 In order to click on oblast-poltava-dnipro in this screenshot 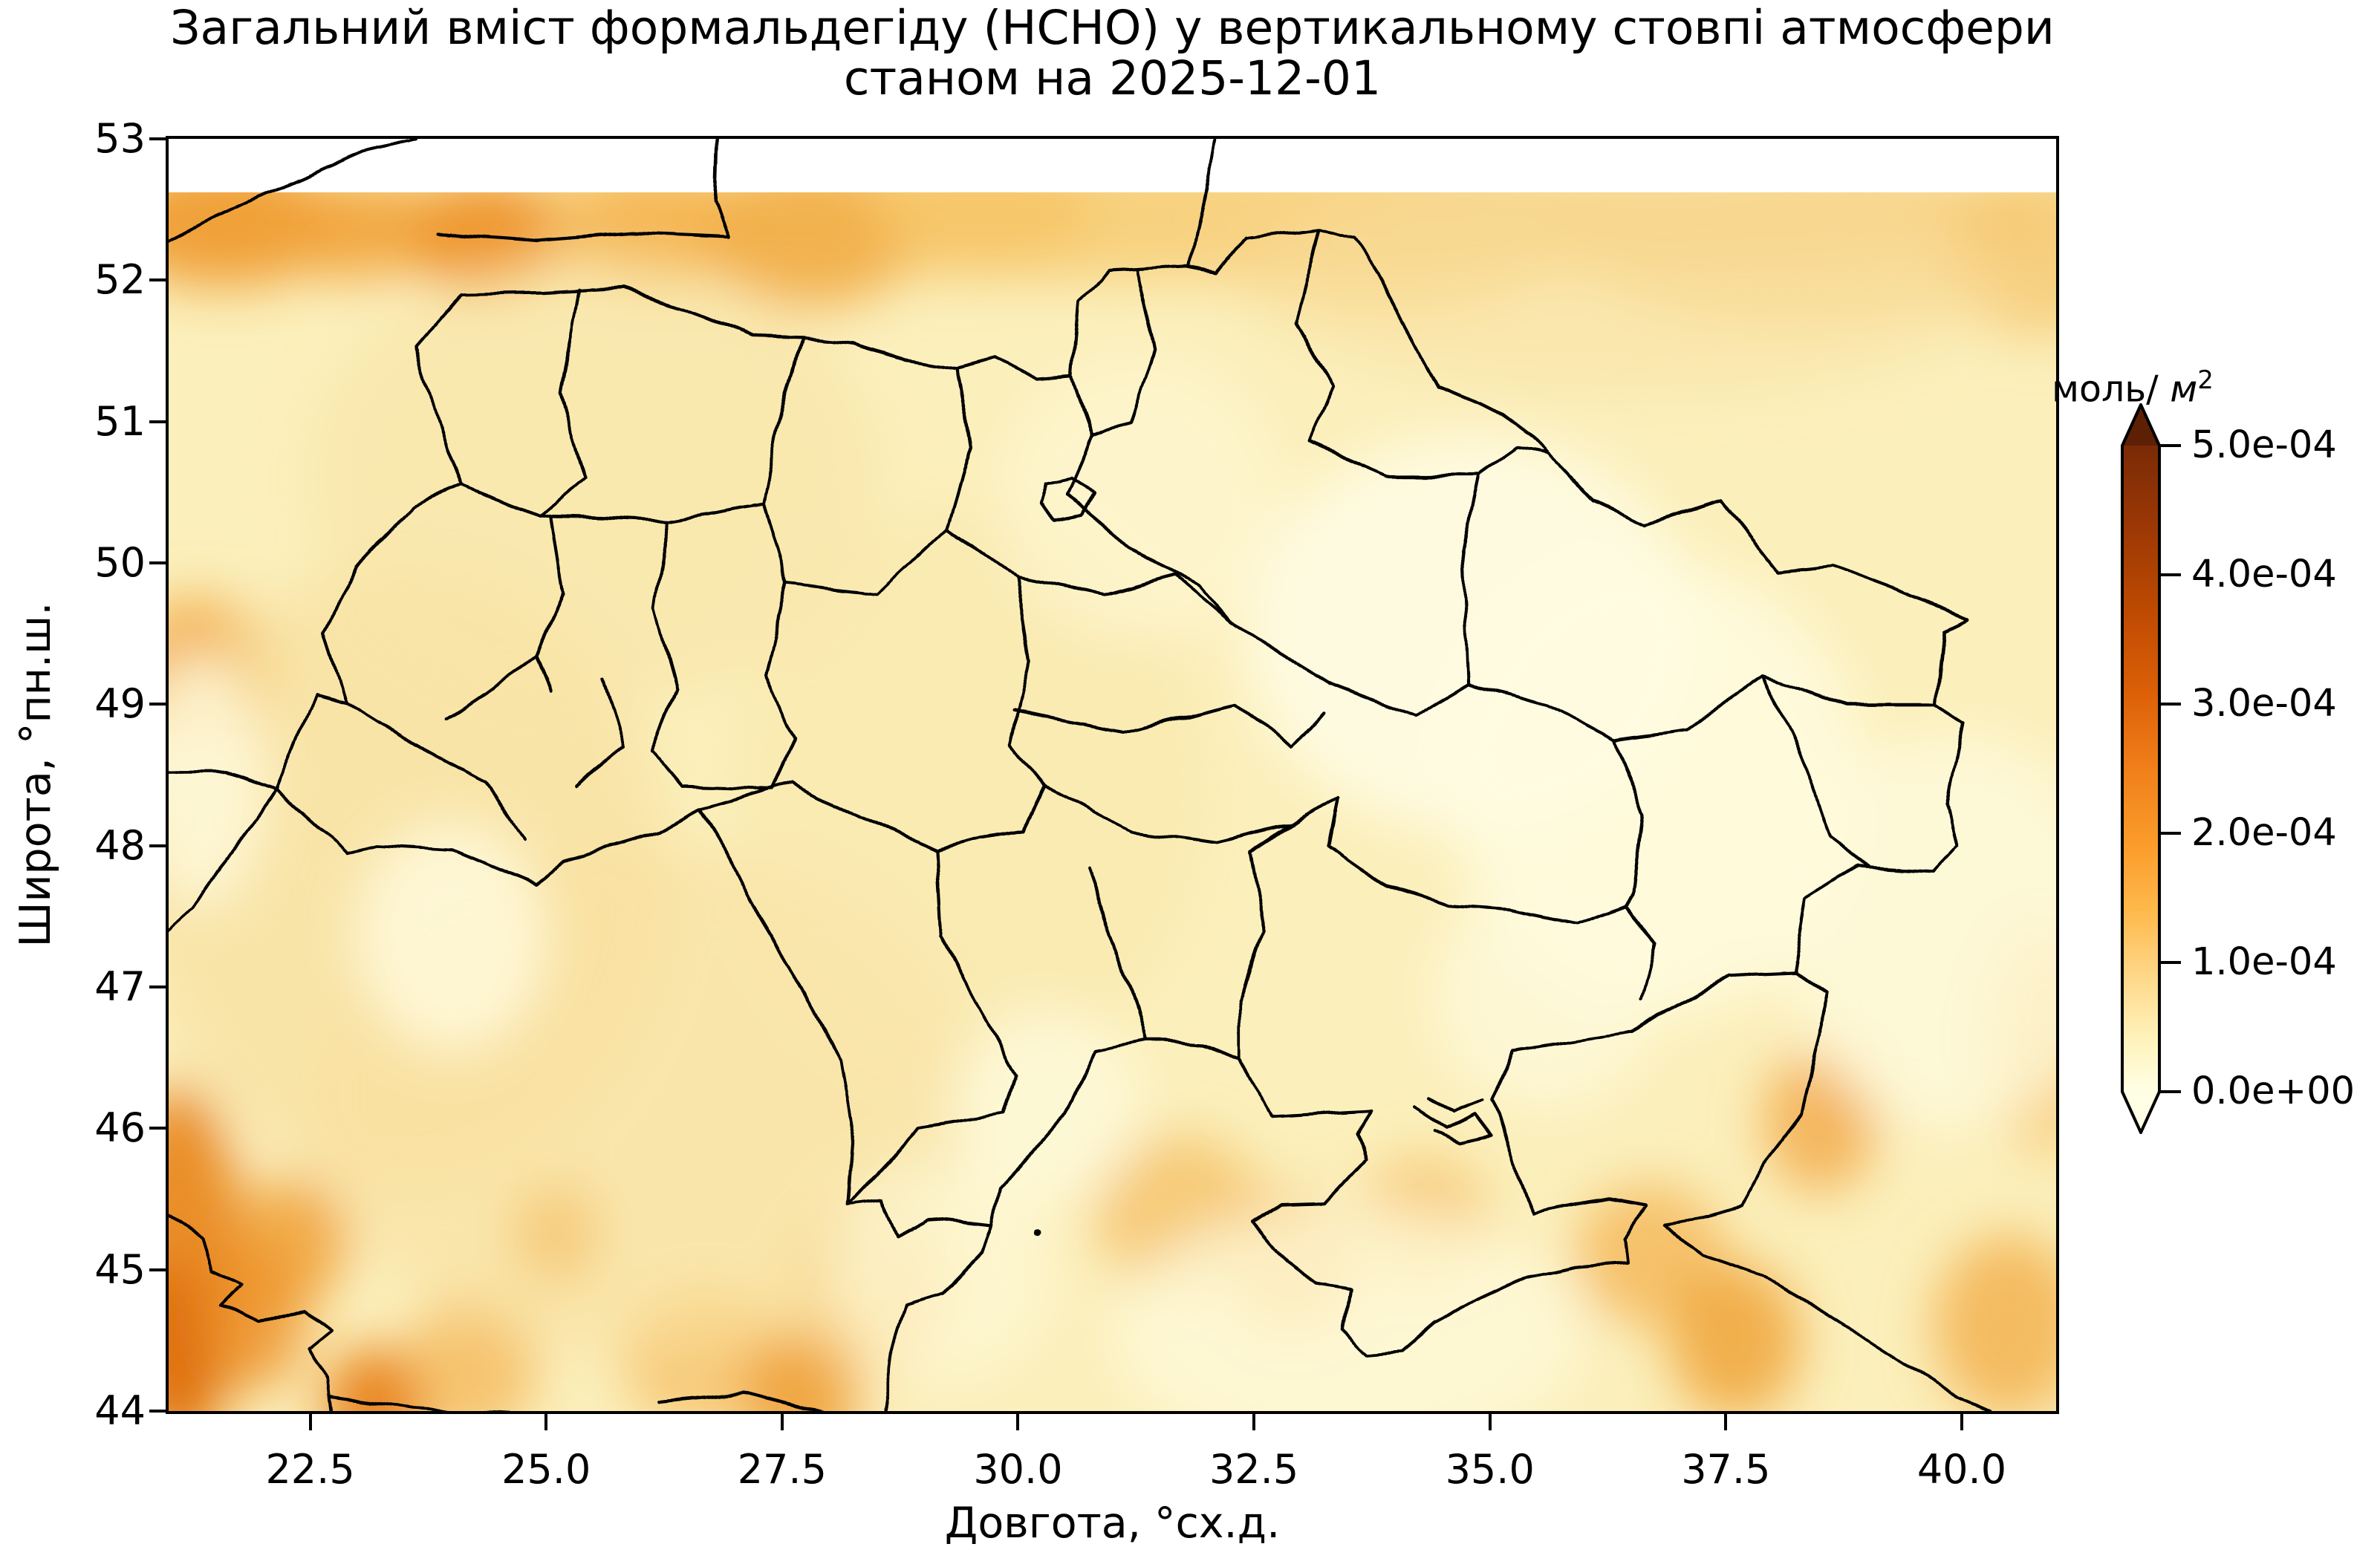, I will do `click(1350, 668)`.